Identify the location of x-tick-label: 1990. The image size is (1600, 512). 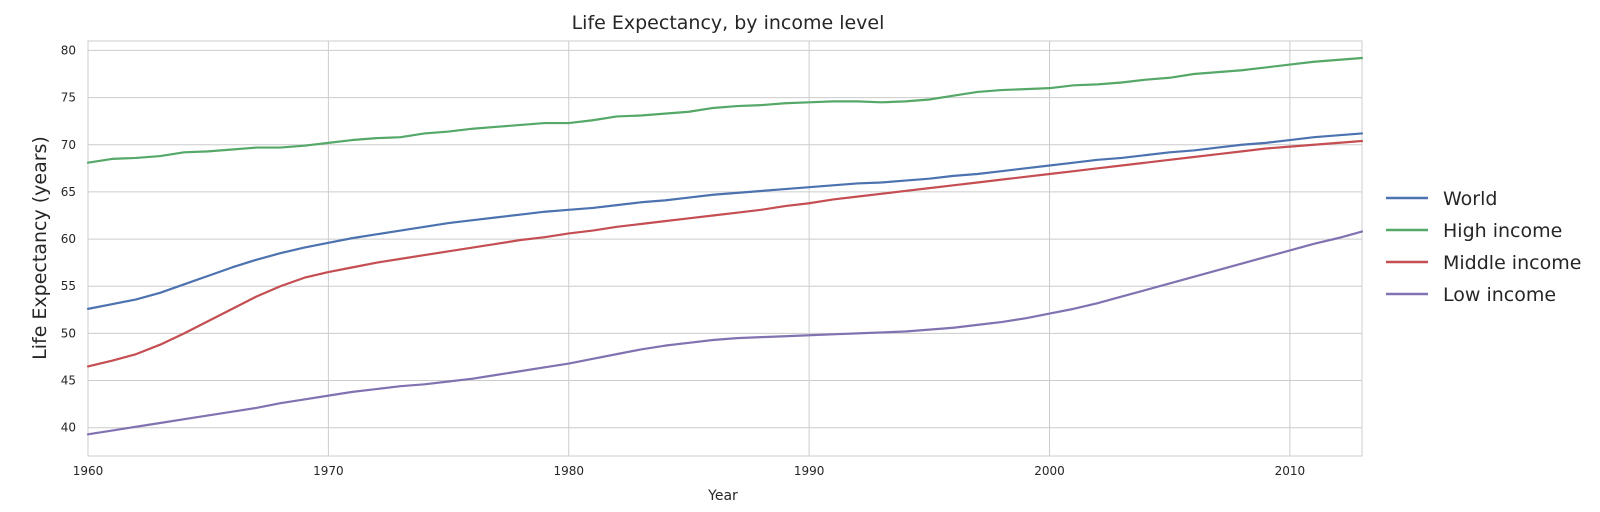
(809, 471).